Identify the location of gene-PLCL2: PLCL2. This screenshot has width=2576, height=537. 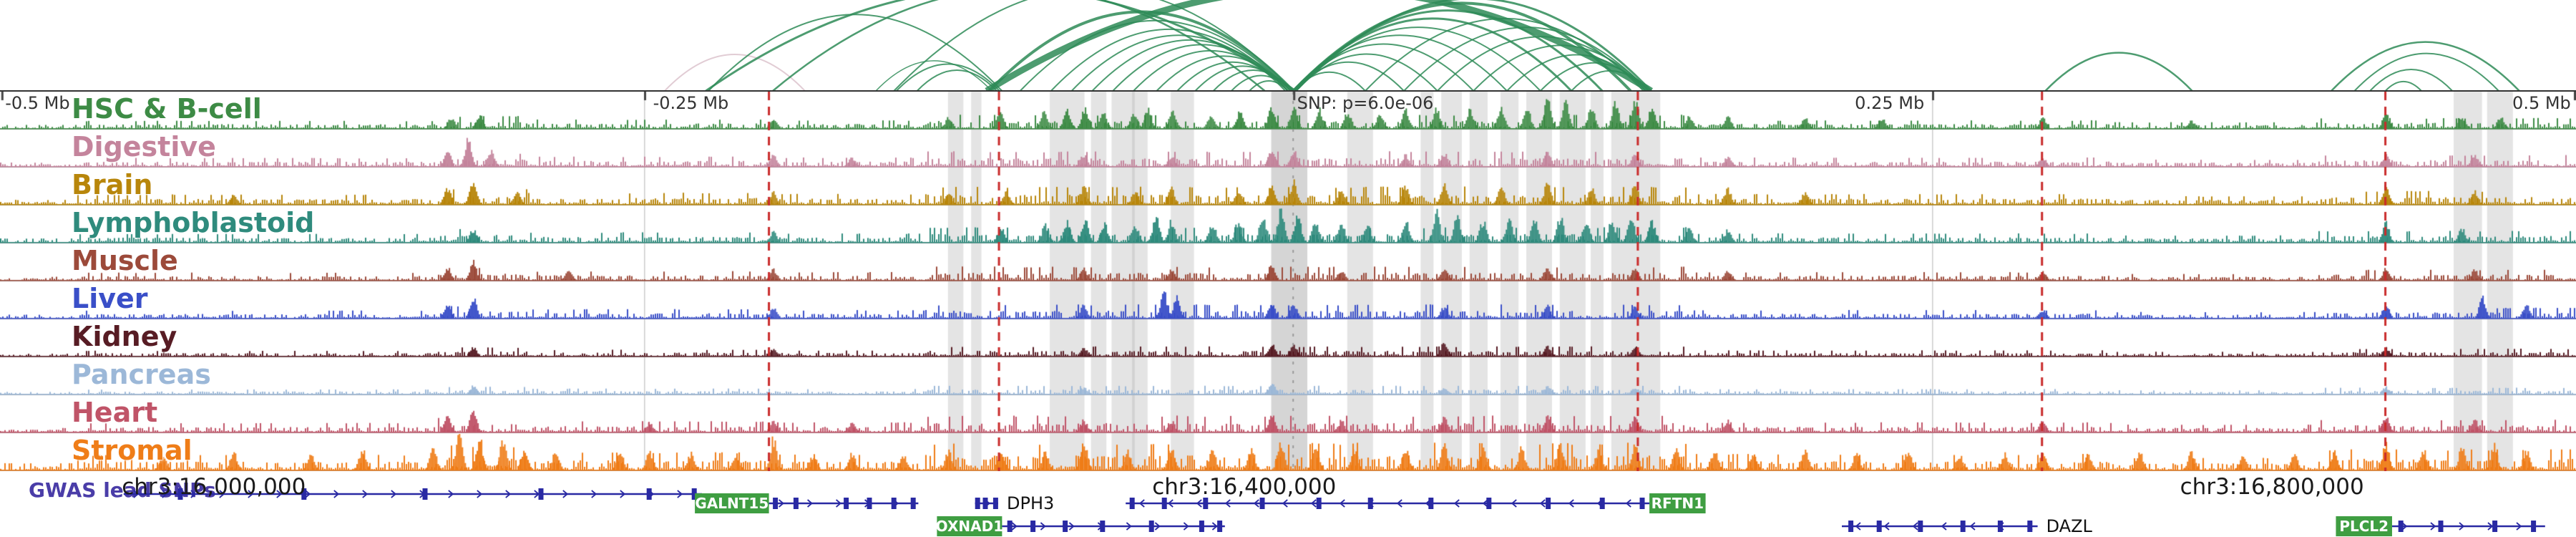
(2440, 526).